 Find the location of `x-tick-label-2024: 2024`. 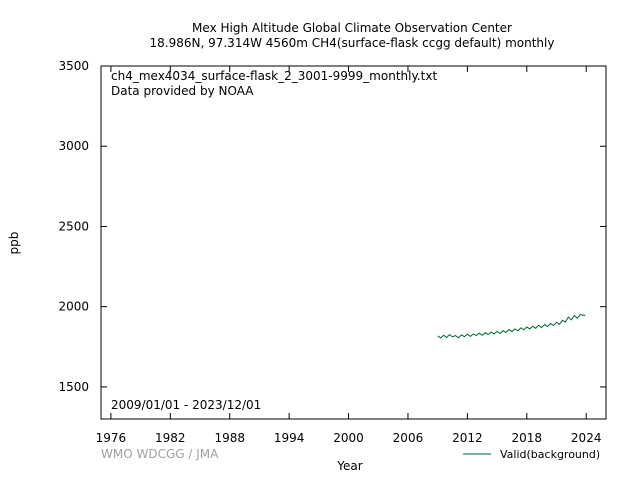

x-tick-label-2024: 2024 is located at coordinates (586, 438).